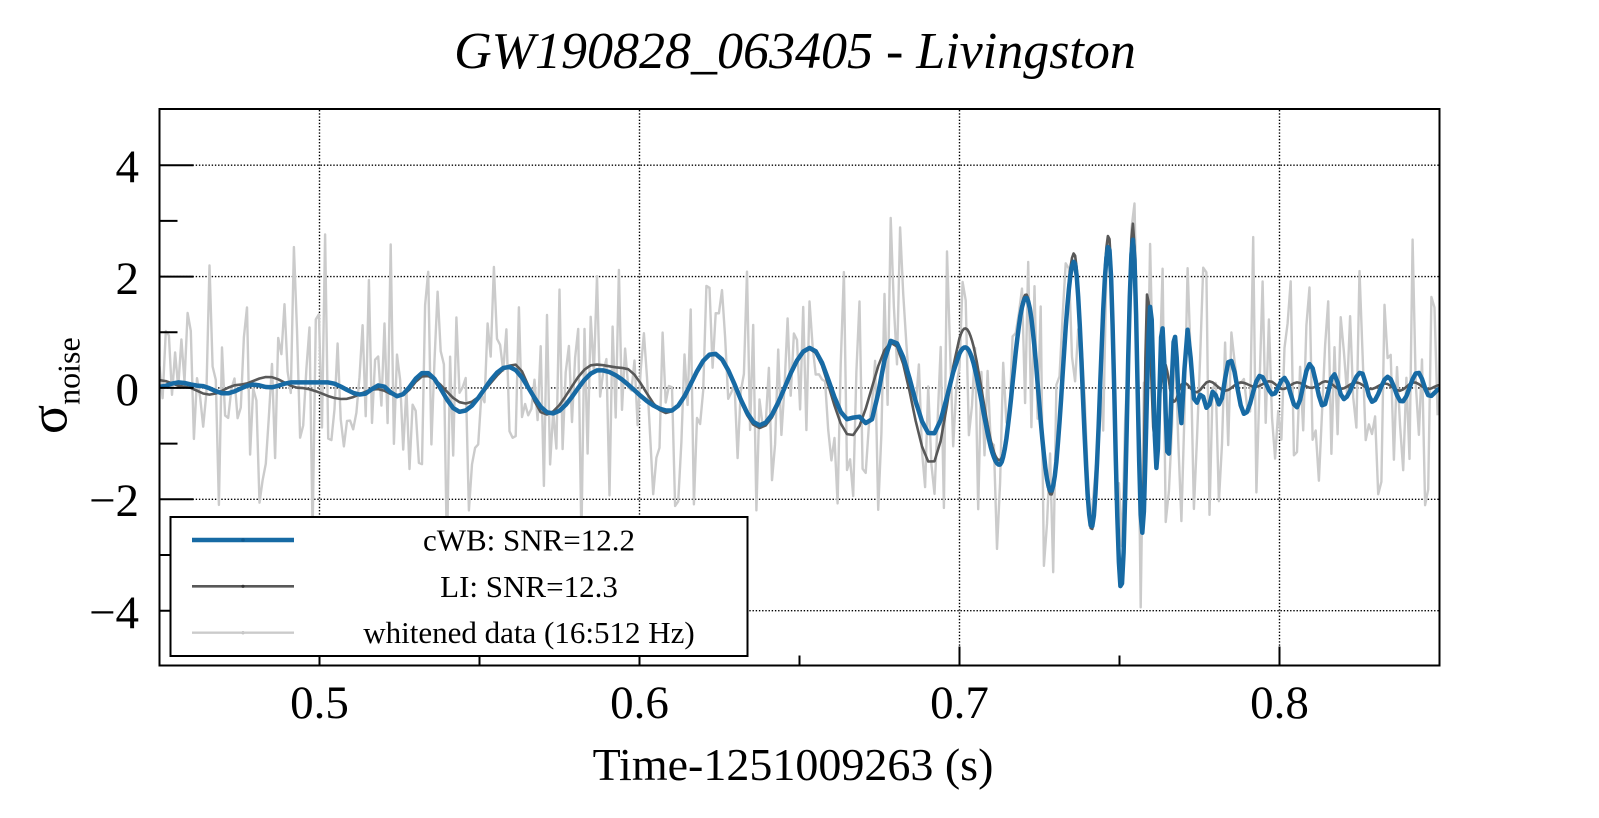 The height and width of the screenshot is (818, 1599). Describe the element at coordinates (528, 632) in the screenshot. I see `svg-text: whitened data (16:512 Hz)` at that location.